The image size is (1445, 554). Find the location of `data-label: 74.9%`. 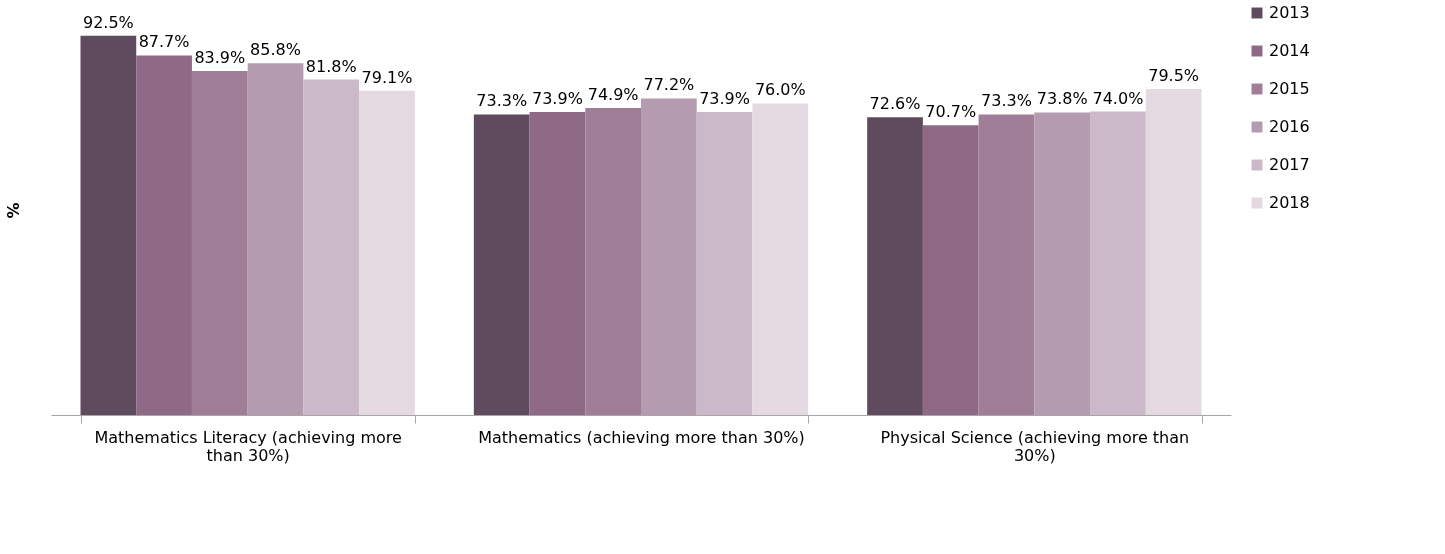

data-label: 74.9% is located at coordinates (613, 94).